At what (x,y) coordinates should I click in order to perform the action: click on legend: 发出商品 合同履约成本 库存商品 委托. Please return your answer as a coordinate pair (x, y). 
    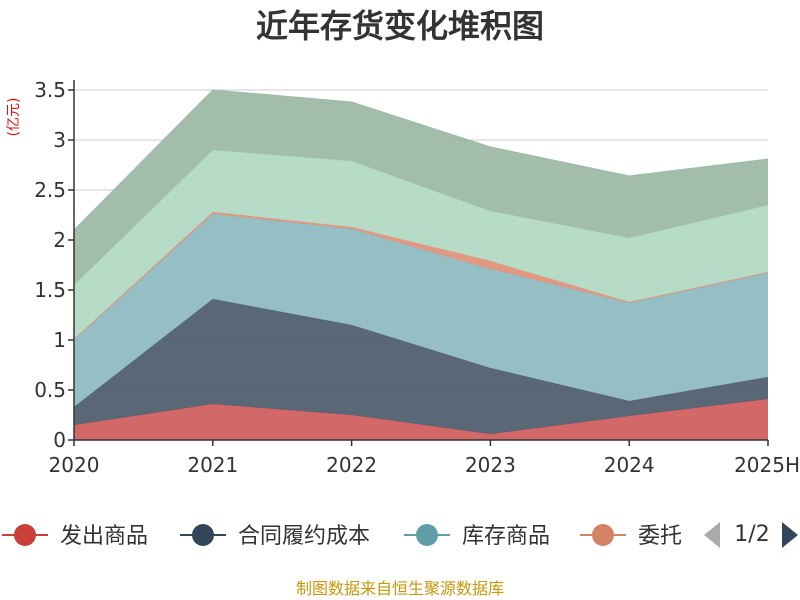
    Looking at the image, I should click on (342, 536).